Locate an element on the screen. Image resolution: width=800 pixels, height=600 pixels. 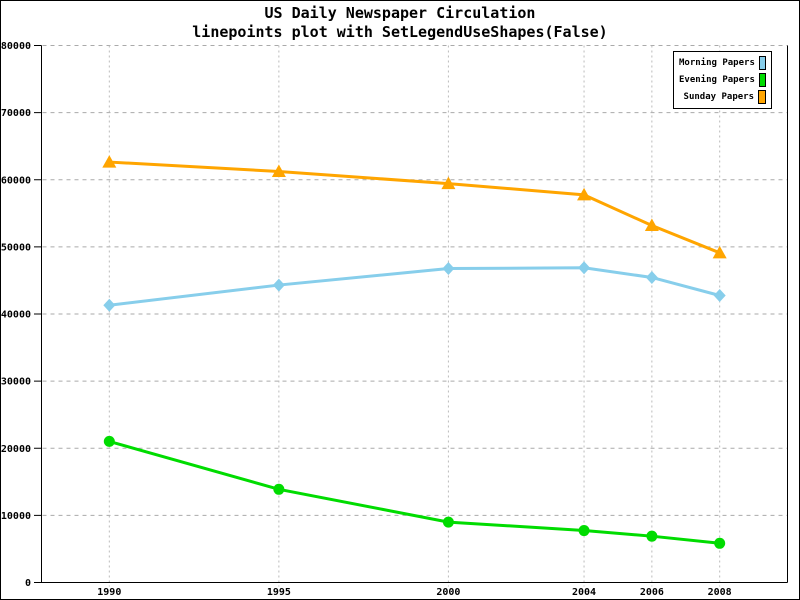
legend-label: Evening Papers is located at coordinates (717, 79).